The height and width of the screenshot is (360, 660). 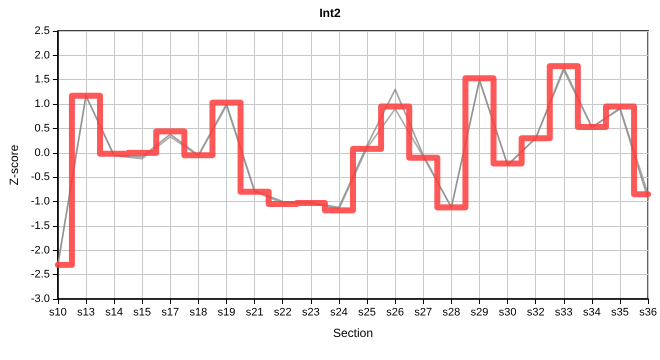 I want to click on x-tick-label: s24, so click(x=339, y=312).